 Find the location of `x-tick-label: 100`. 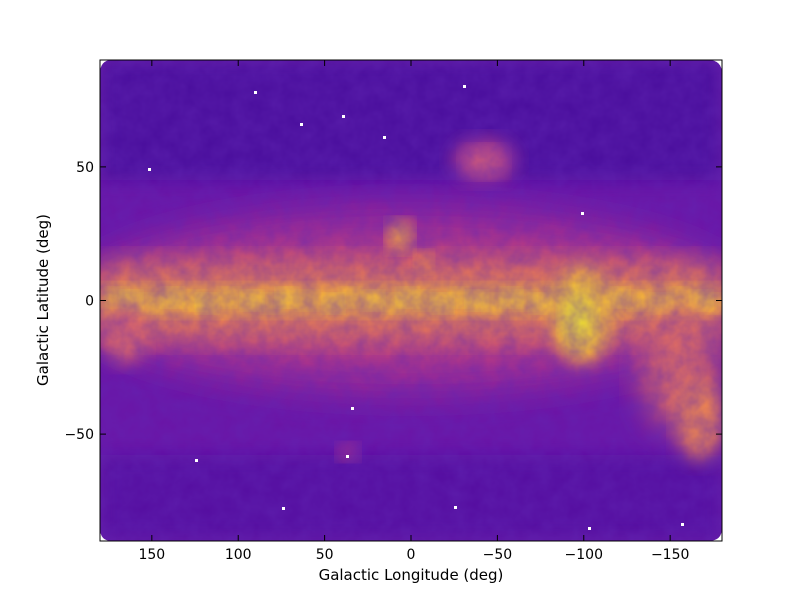

x-tick-label: 100 is located at coordinates (238, 555).